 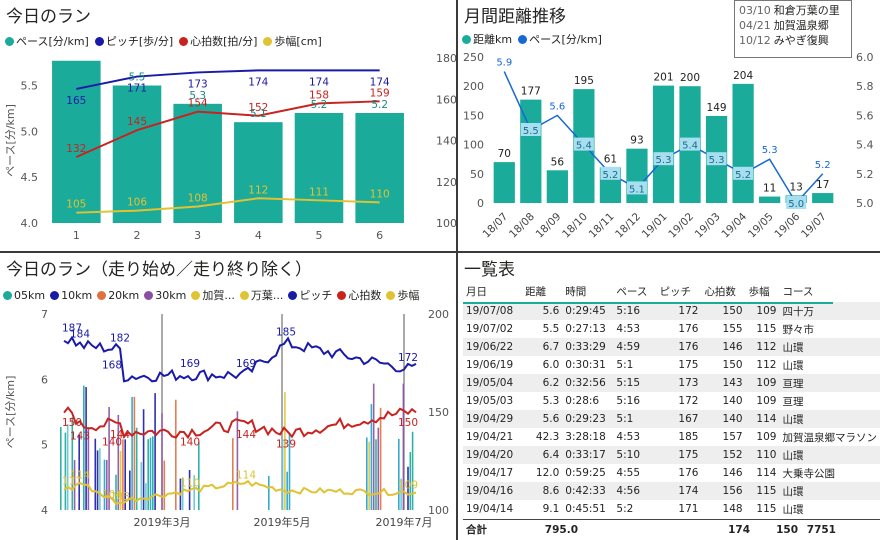 What do you see at coordinates (30, 131) in the screenshot?
I see `y-tick-label: 5.0` at bounding box center [30, 131].